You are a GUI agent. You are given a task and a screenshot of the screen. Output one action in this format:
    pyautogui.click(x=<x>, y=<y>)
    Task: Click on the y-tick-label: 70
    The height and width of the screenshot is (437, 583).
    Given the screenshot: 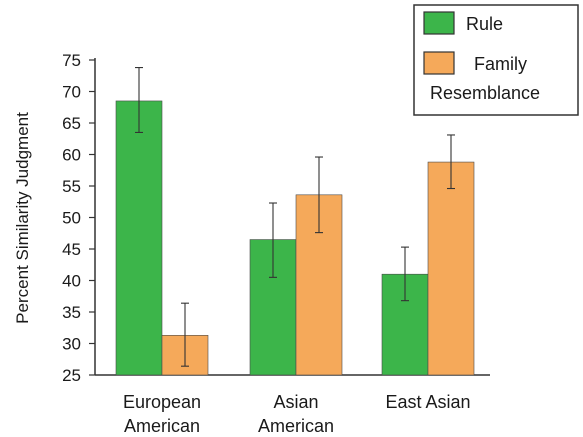 What is the action you would take?
    pyautogui.click(x=71, y=92)
    